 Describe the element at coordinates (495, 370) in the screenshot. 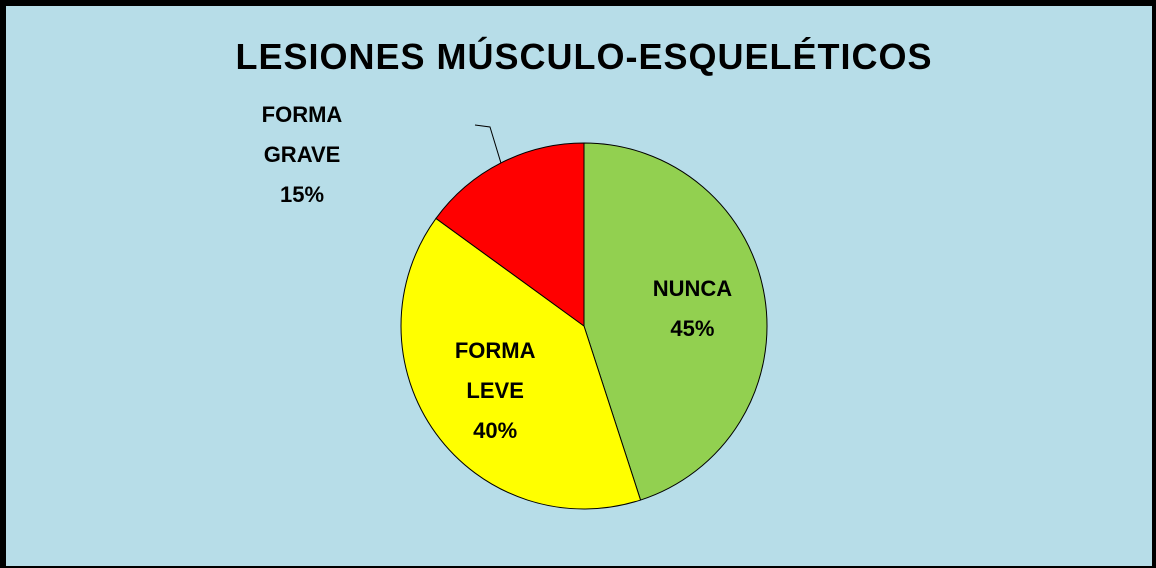

I see `slice-category: FORMA LEVE` at that location.